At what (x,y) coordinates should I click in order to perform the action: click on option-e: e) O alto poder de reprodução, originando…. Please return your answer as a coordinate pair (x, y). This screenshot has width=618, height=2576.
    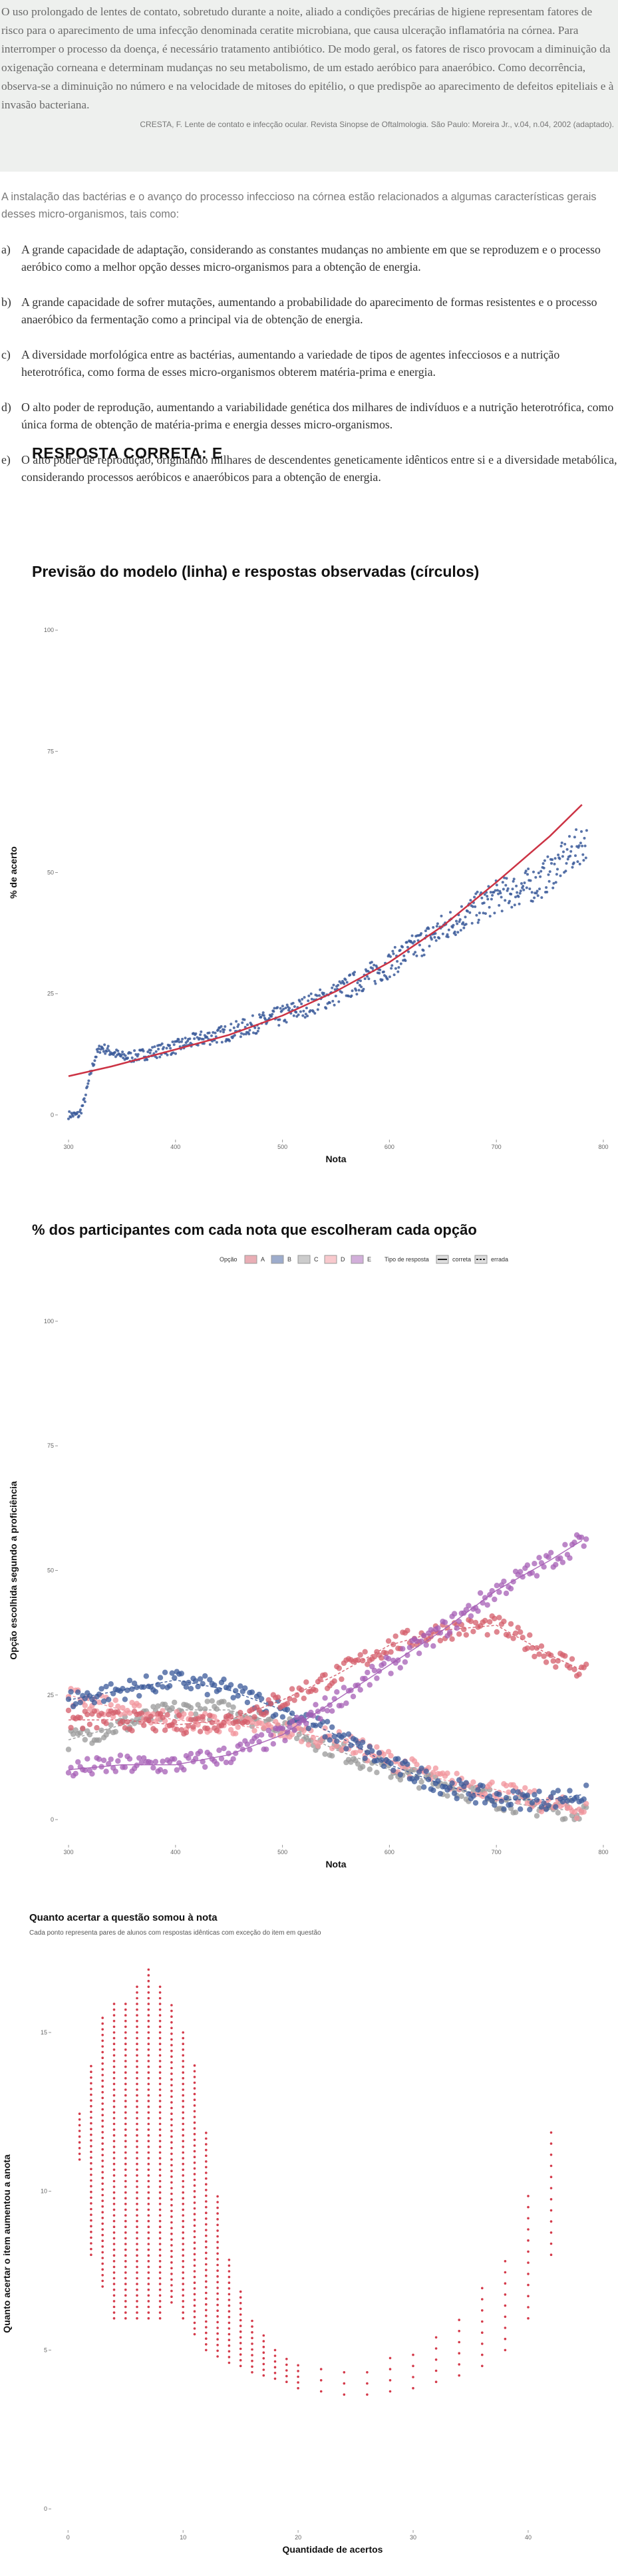
    Looking at the image, I should click on (309, 477).